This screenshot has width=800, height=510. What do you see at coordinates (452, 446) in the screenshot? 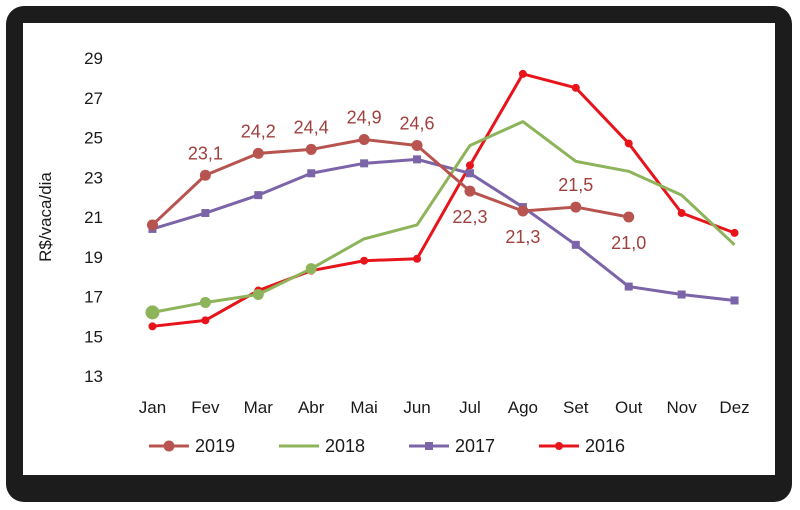
I see `legend-item-2017: 2017` at bounding box center [452, 446].